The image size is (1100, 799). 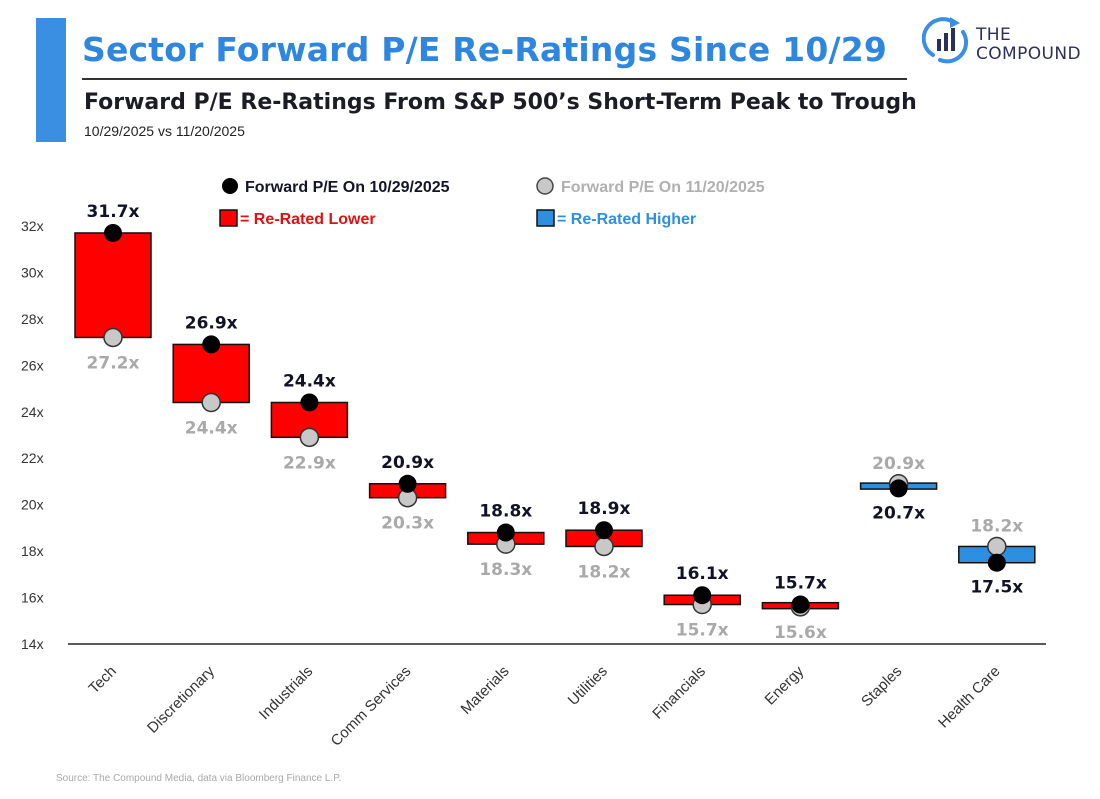 I want to click on legend-box-lower, so click(x=228, y=218).